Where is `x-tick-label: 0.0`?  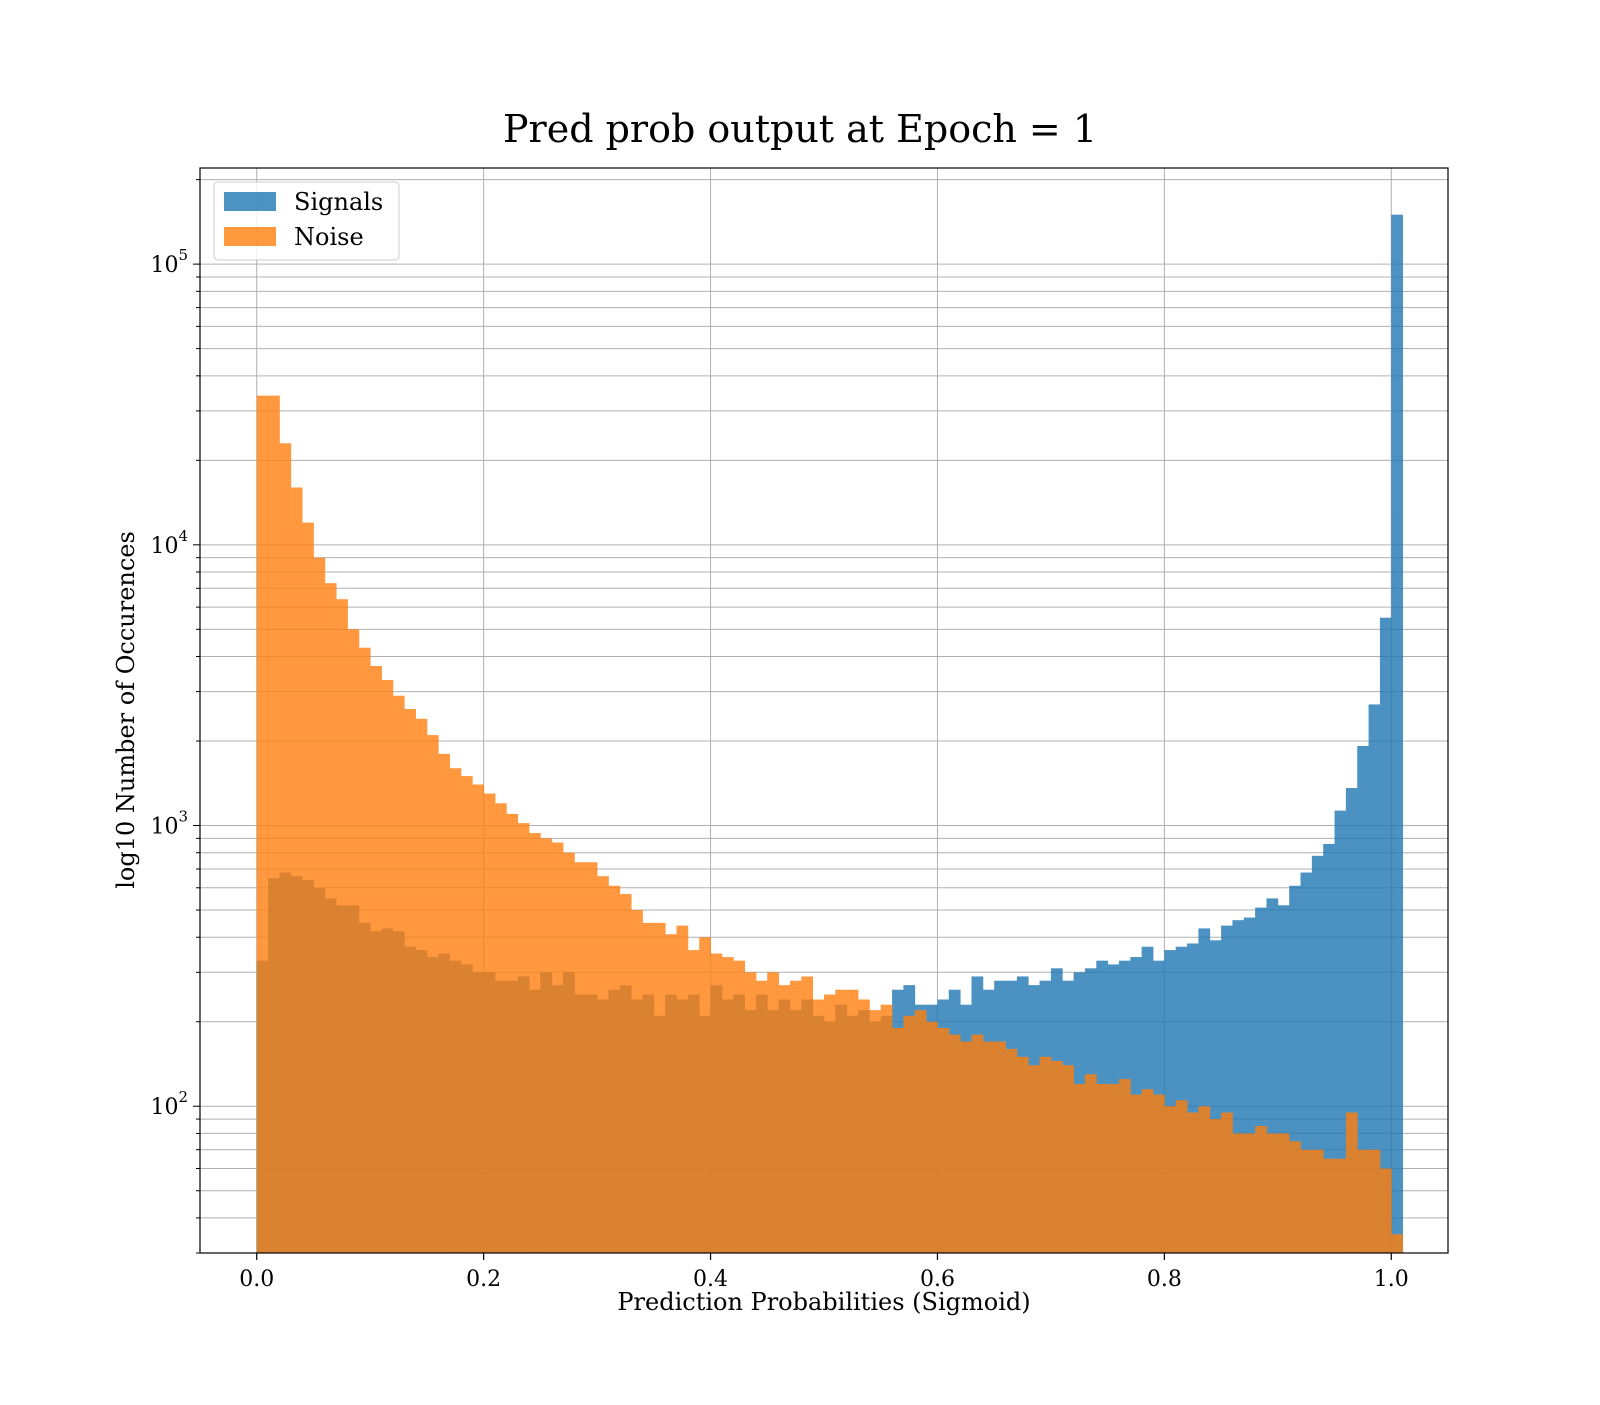 x-tick-label: 0.0 is located at coordinates (256, 1279).